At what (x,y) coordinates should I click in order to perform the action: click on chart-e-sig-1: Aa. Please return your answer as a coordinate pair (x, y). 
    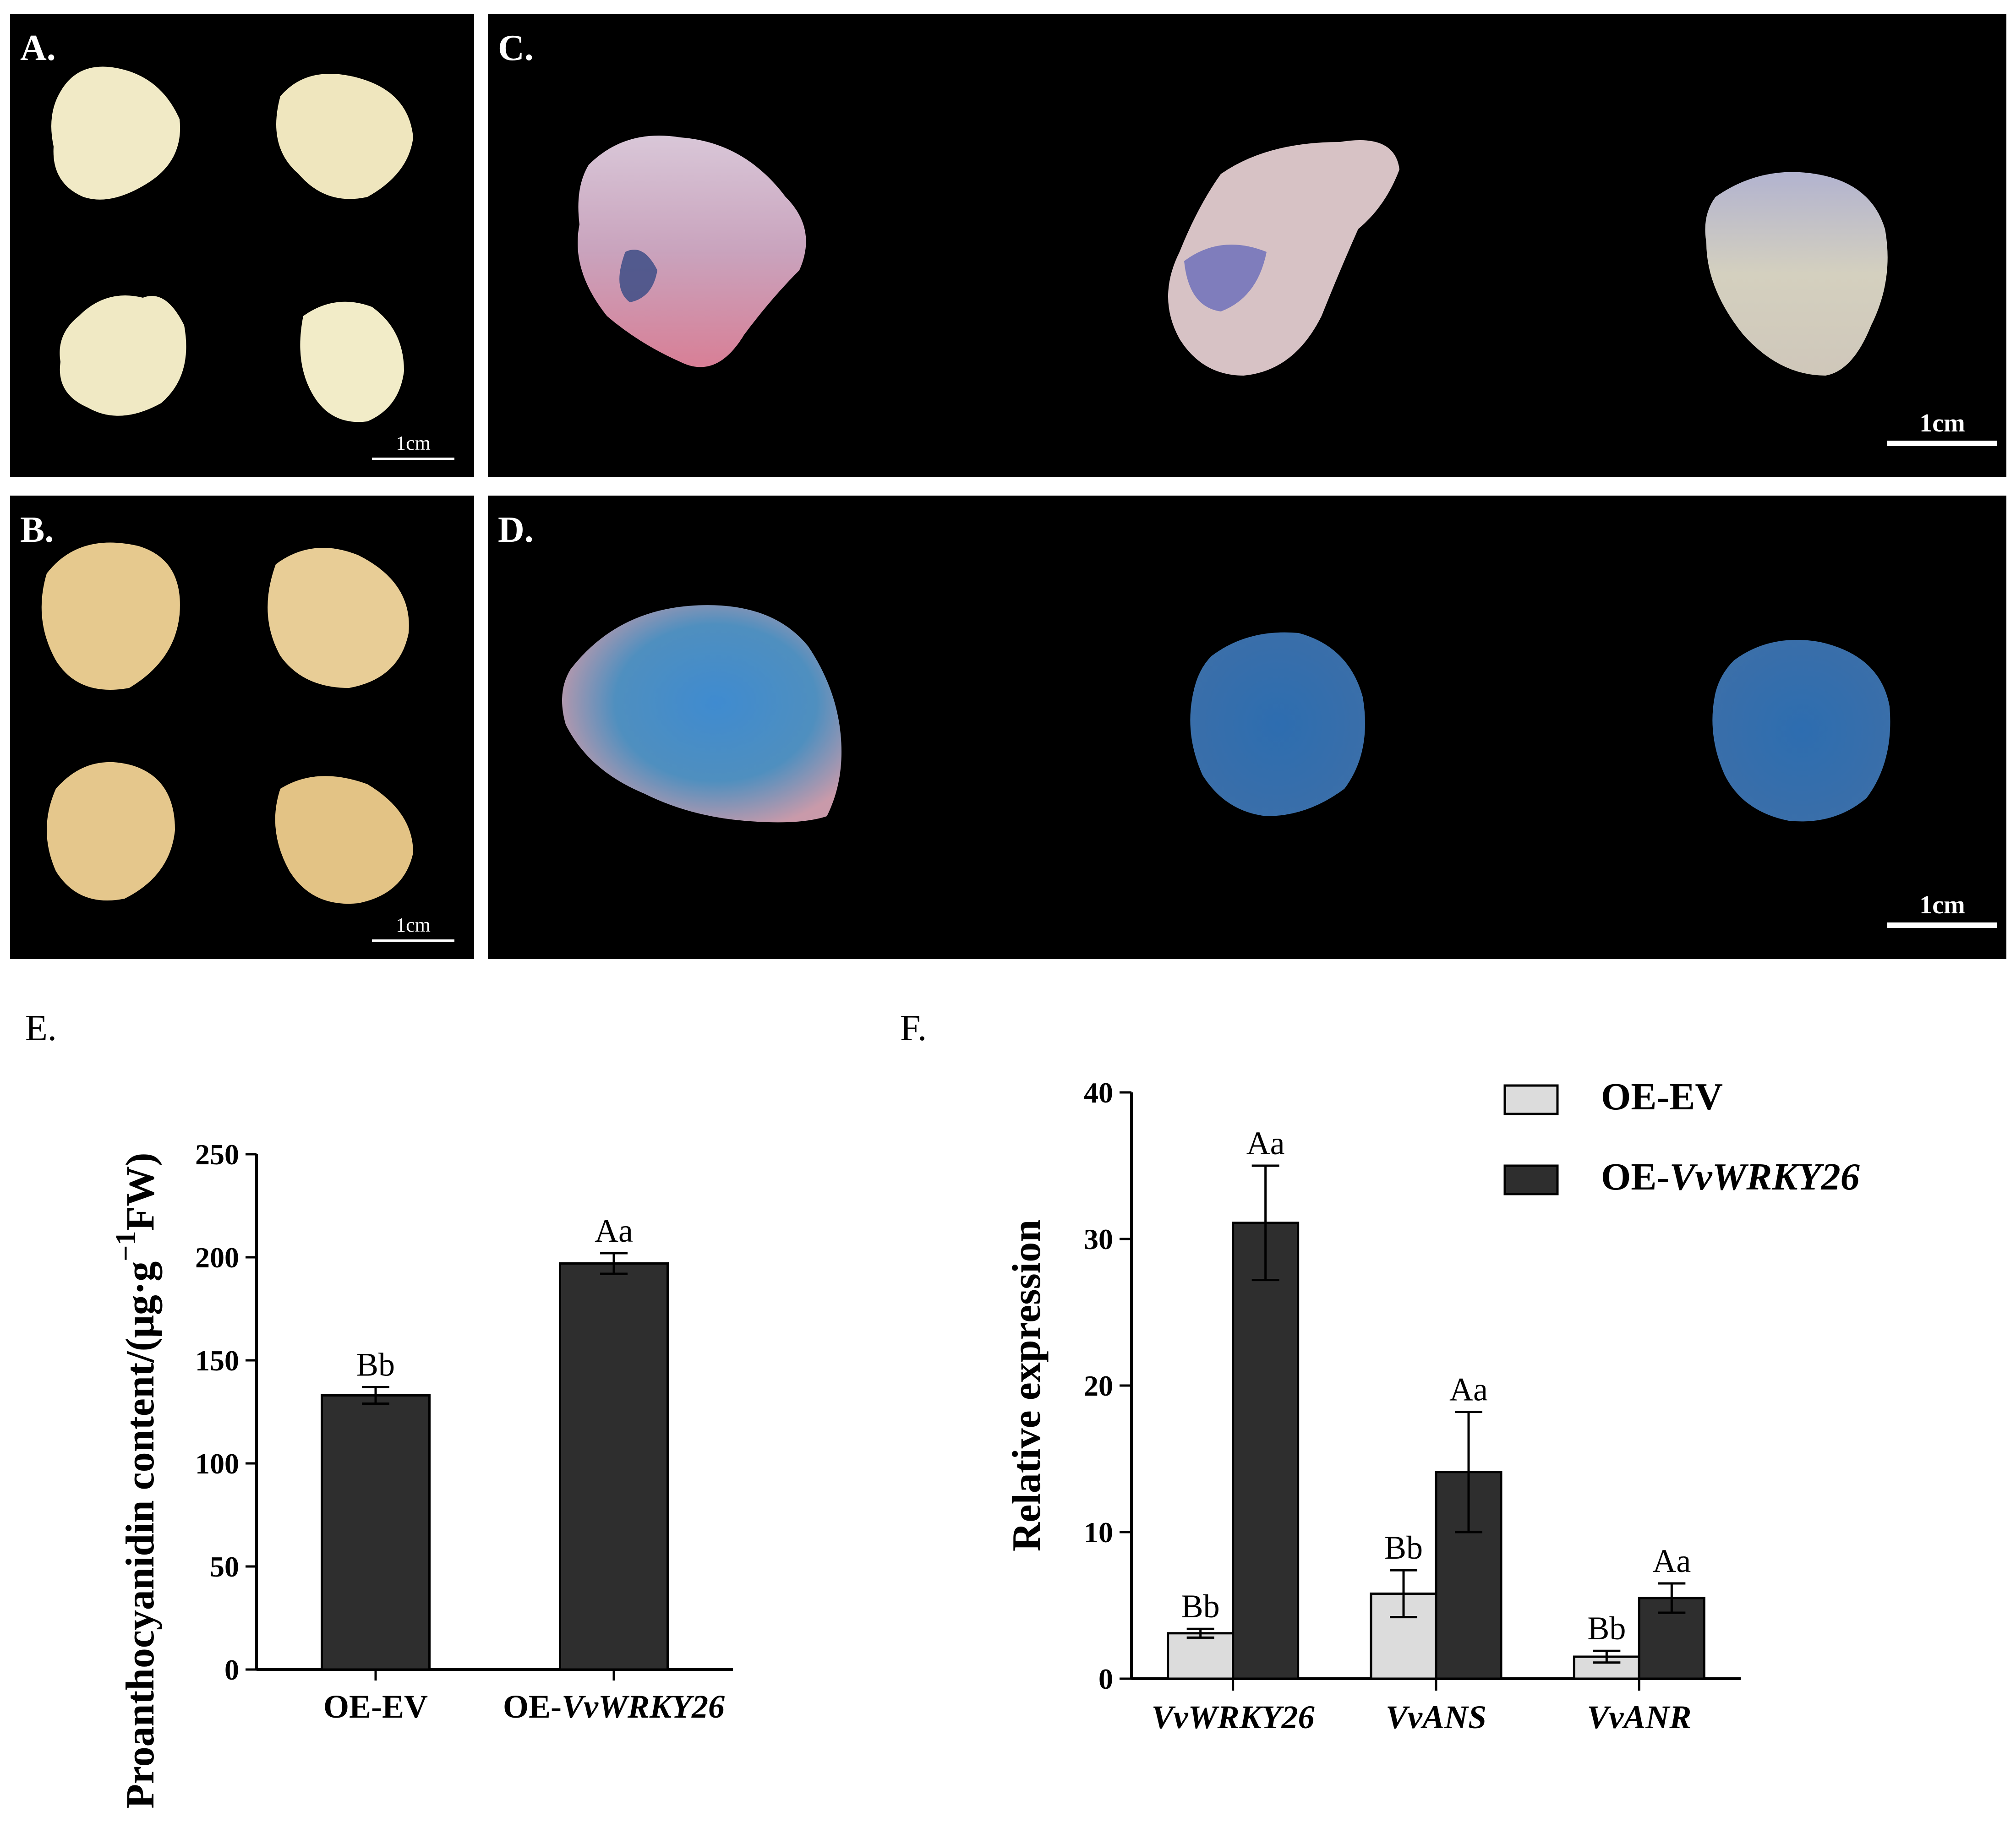
    Looking at the image, I should click on (614, 1230).